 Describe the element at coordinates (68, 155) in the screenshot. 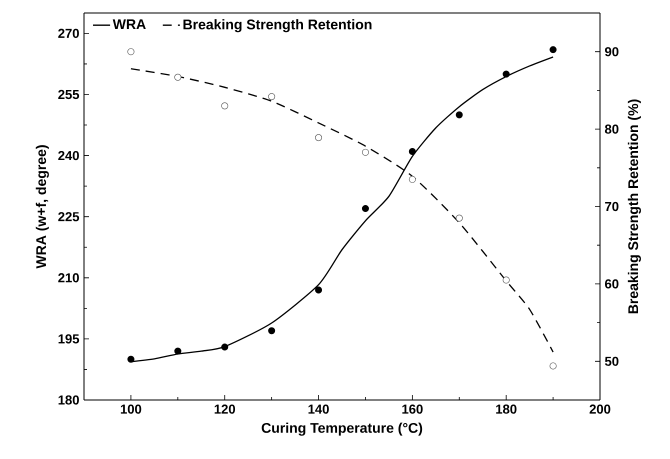

I see `y-tick-label: 240` at that location.